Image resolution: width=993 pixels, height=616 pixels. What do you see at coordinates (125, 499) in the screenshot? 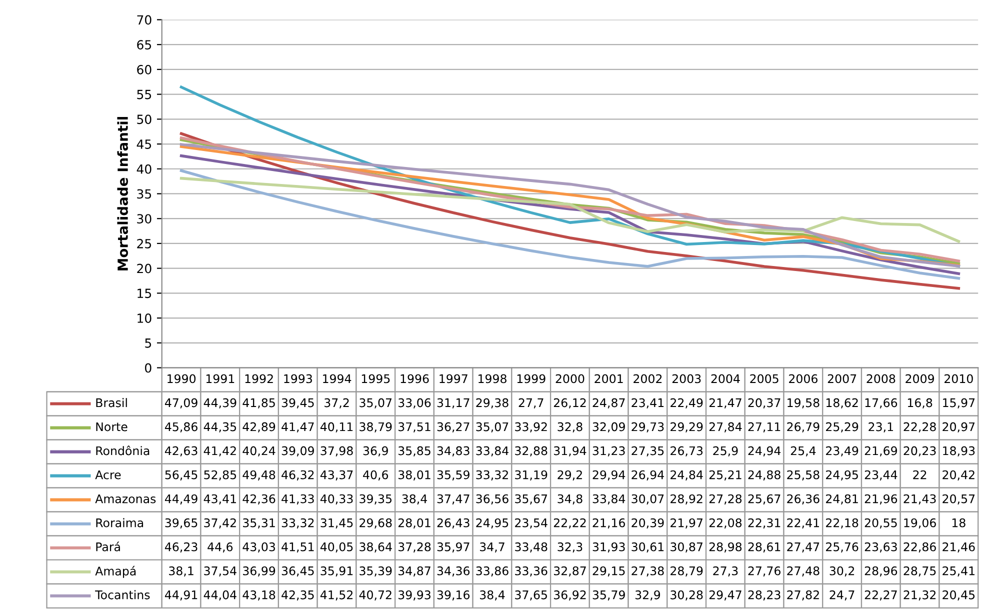
I see `legend-label: Amazonas` at bounding box center [125, 499].